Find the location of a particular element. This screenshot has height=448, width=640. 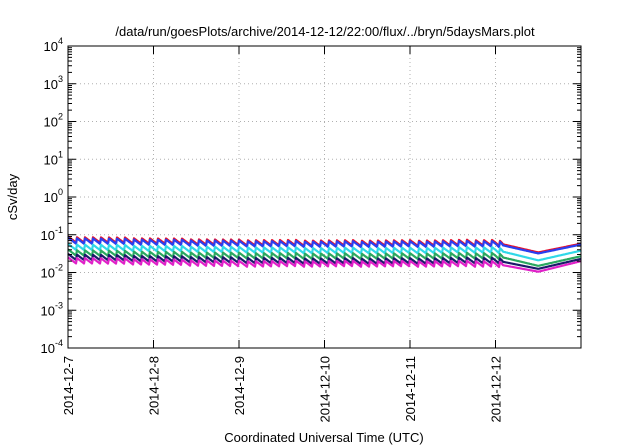

y-axis-label: cSv/day is located at coordinates (12, 196).